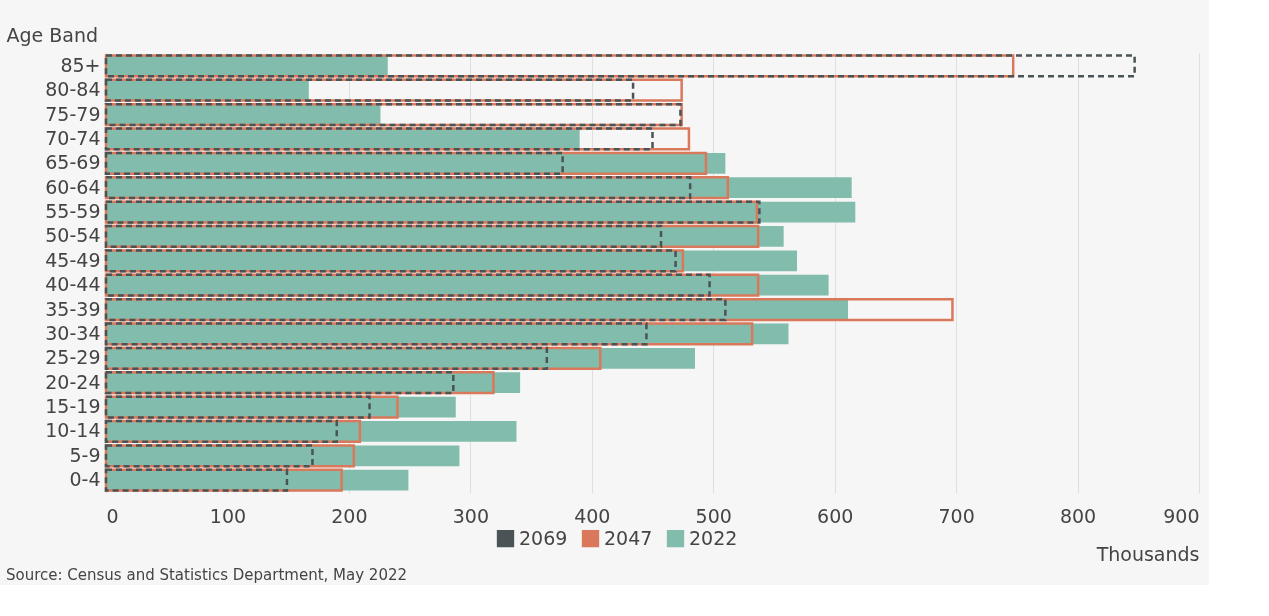  I want to click on x-axis-title: Thousands, so click(1147, 553).